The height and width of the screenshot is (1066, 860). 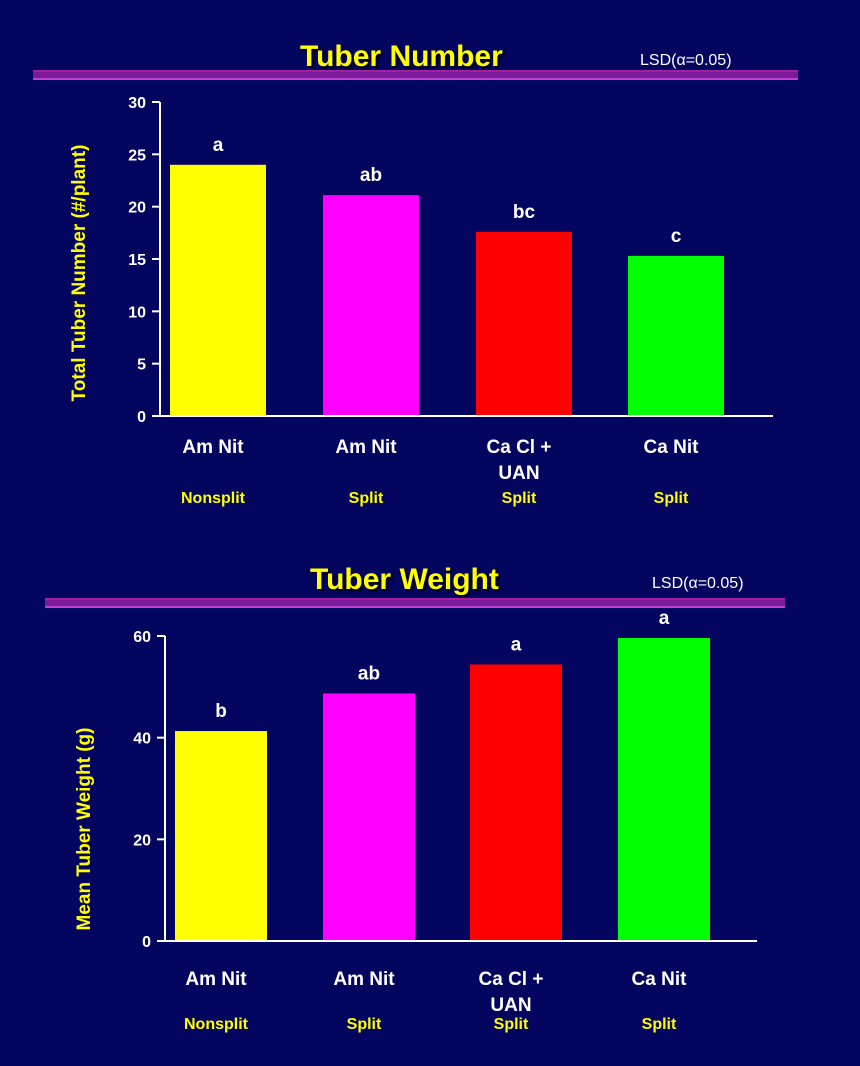 I want to click on y-tick-label: 30, so click(x=137, y=103).